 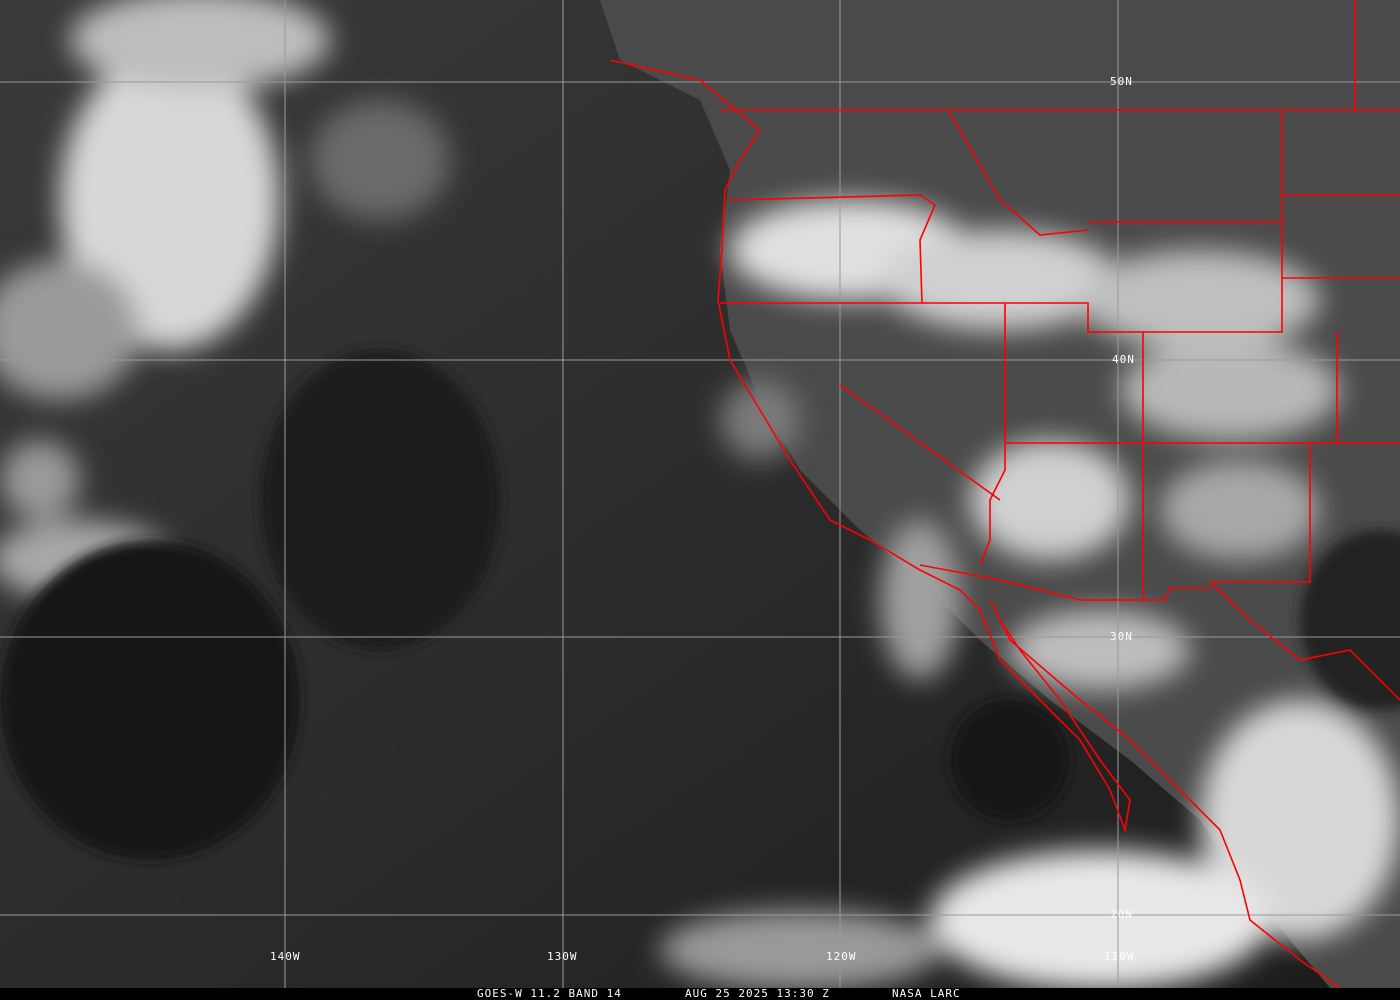 What do you see at coordinates (926, 993) in the screenshot?
I see `source-label: NASA LARC` at bounding box center [926, 993].